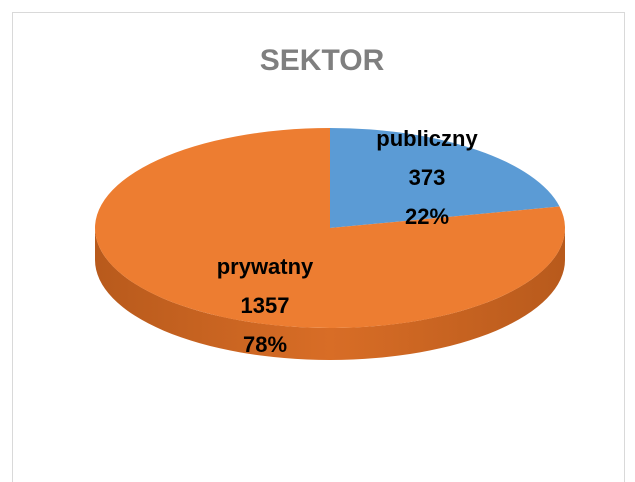 This screenshot has height=482, width=635. I want to click on slice-category-label: publiczny, so click(427, 138).